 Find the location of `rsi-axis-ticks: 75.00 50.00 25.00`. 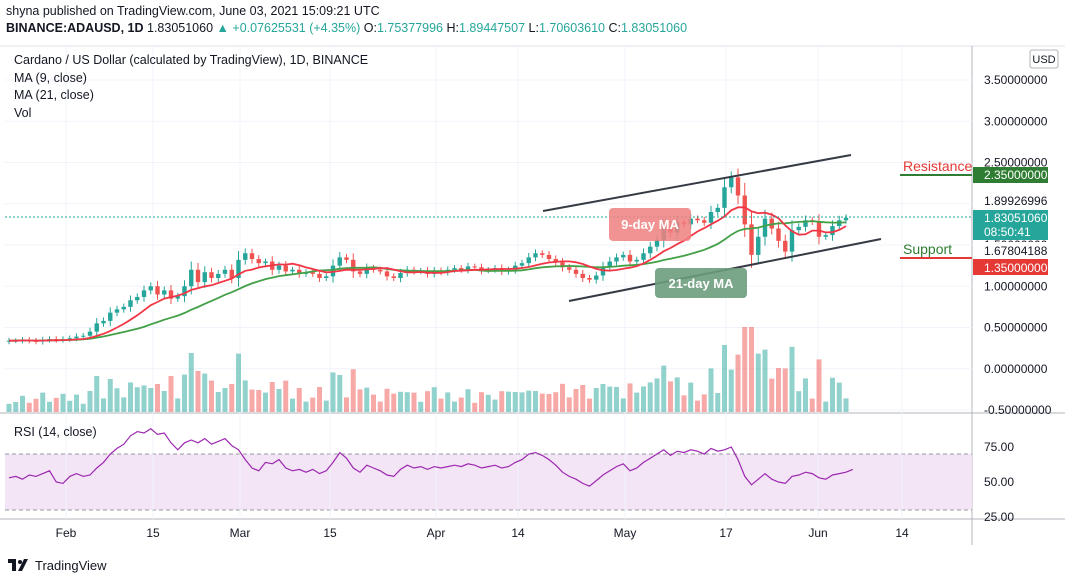

rsi-axis-ticks: 75.00 50.00 25.00 is located at coordinates (999, 482).